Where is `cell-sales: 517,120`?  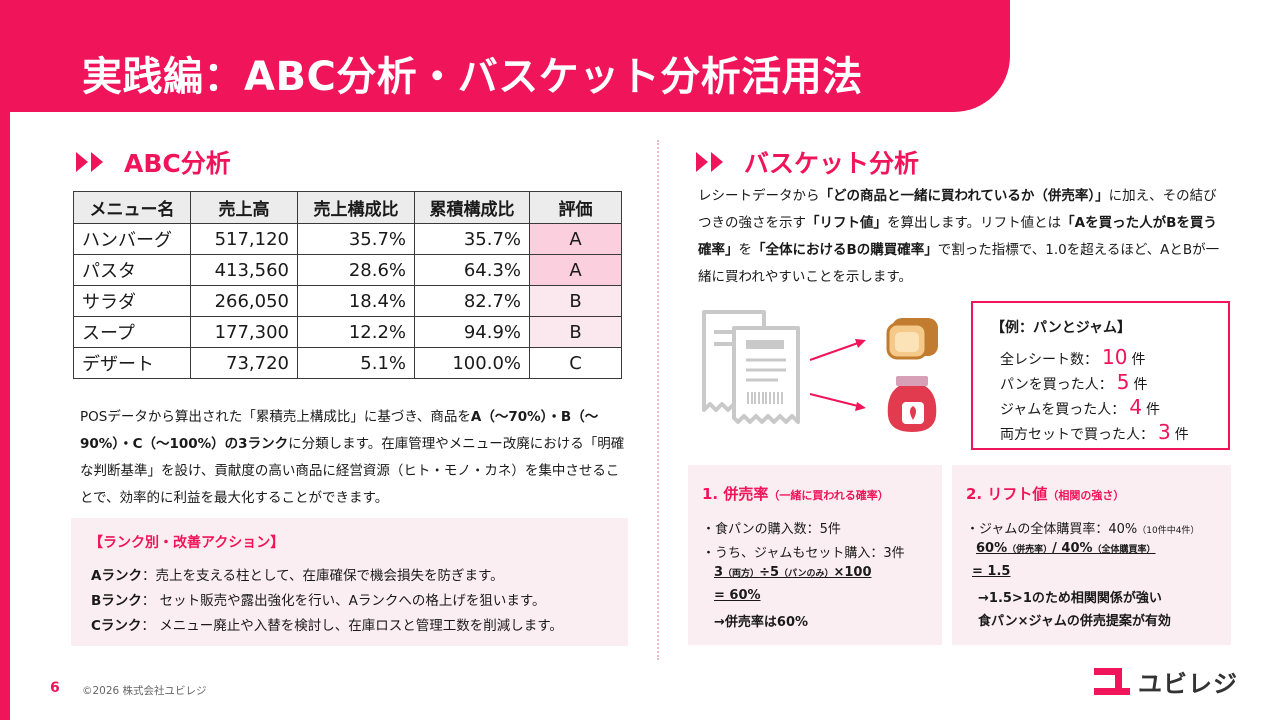
cell-sales: 517,120 is located at coordinates (244, 239).